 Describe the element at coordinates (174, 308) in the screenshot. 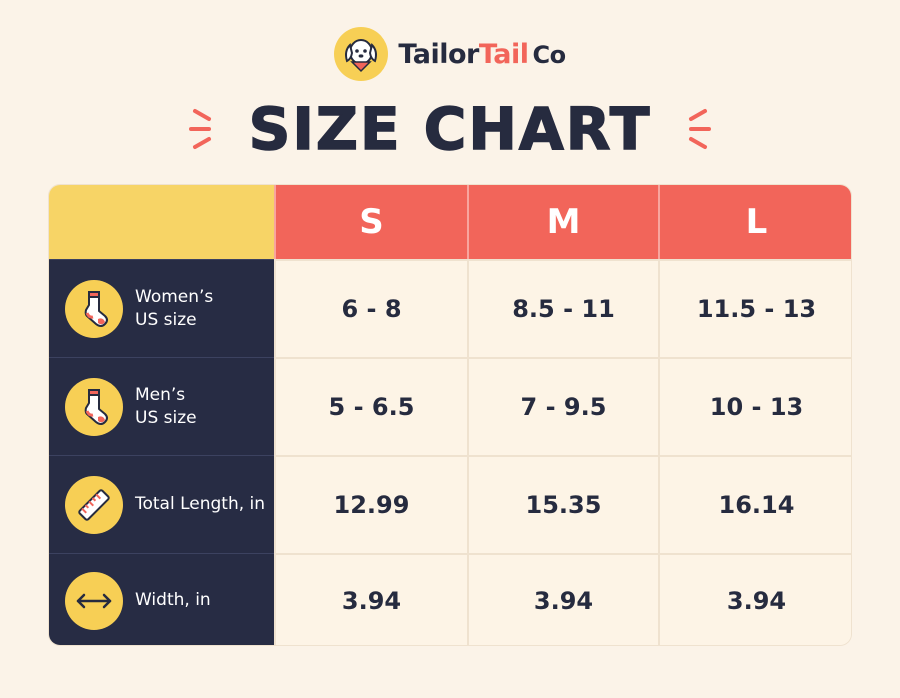

I see `row-label-text: Women’s US size` at that location.